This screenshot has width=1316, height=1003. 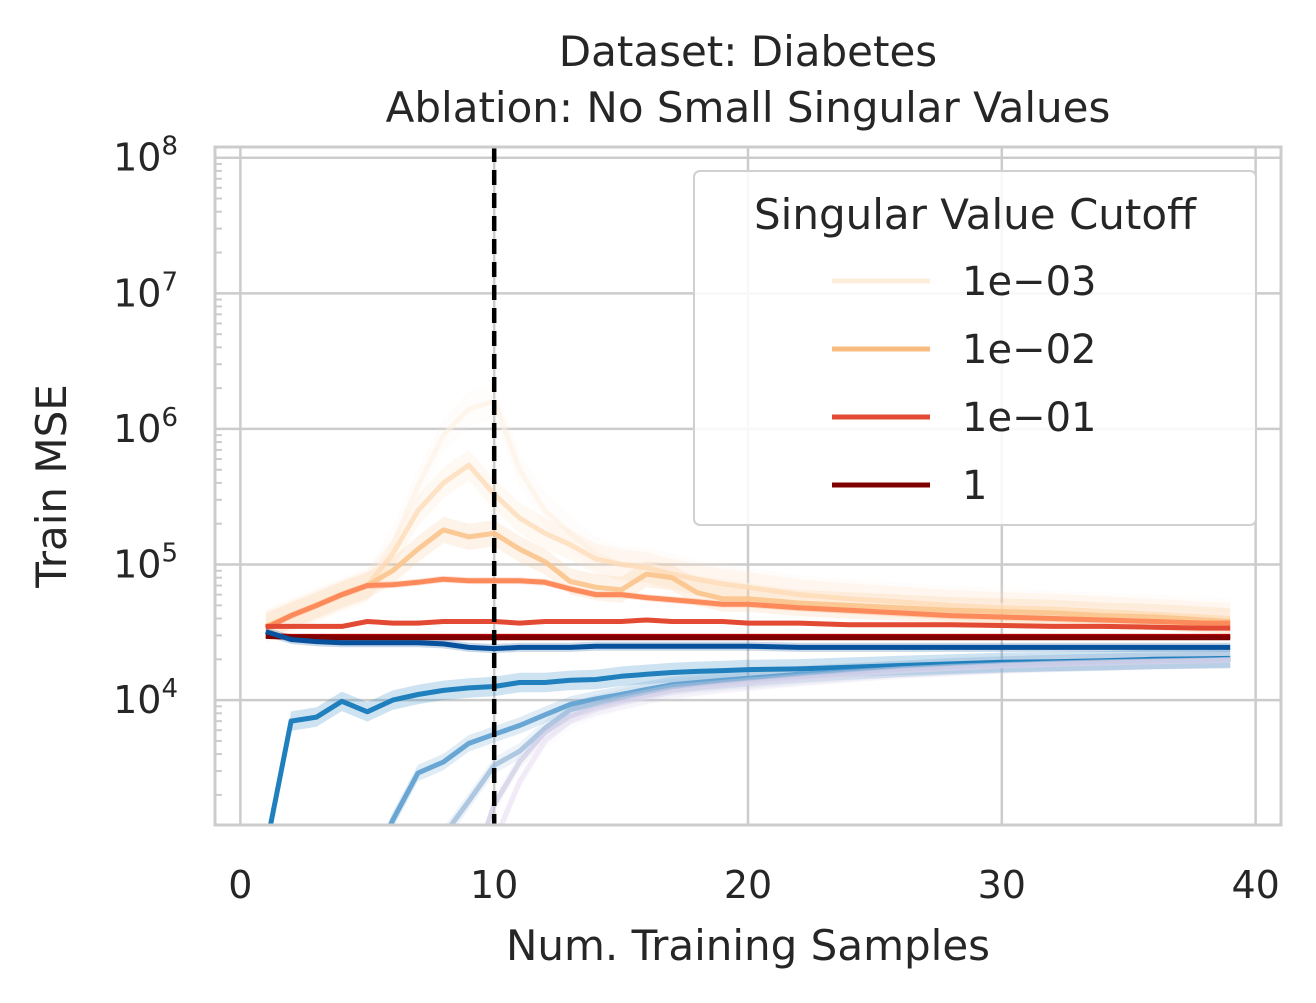 I want to click on legend-label: 1, so click(x=974, y=486).